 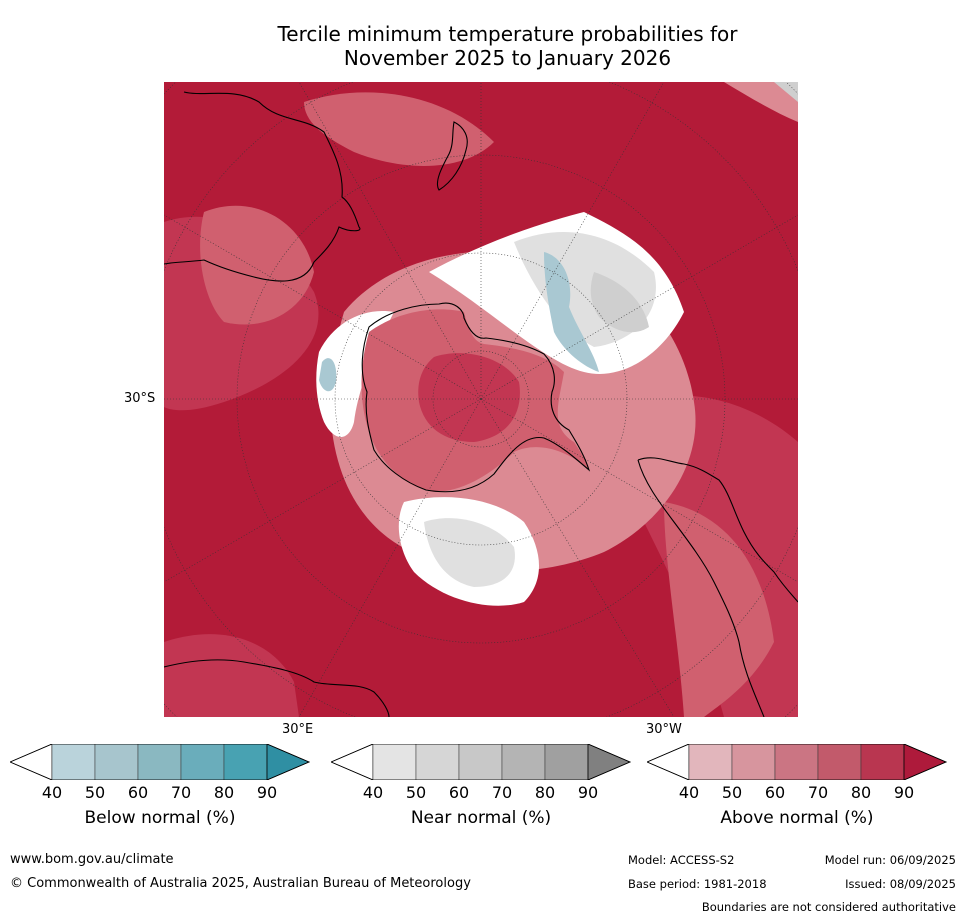 I want to click on tick-near-90: 90, so click(x=588, y=792).